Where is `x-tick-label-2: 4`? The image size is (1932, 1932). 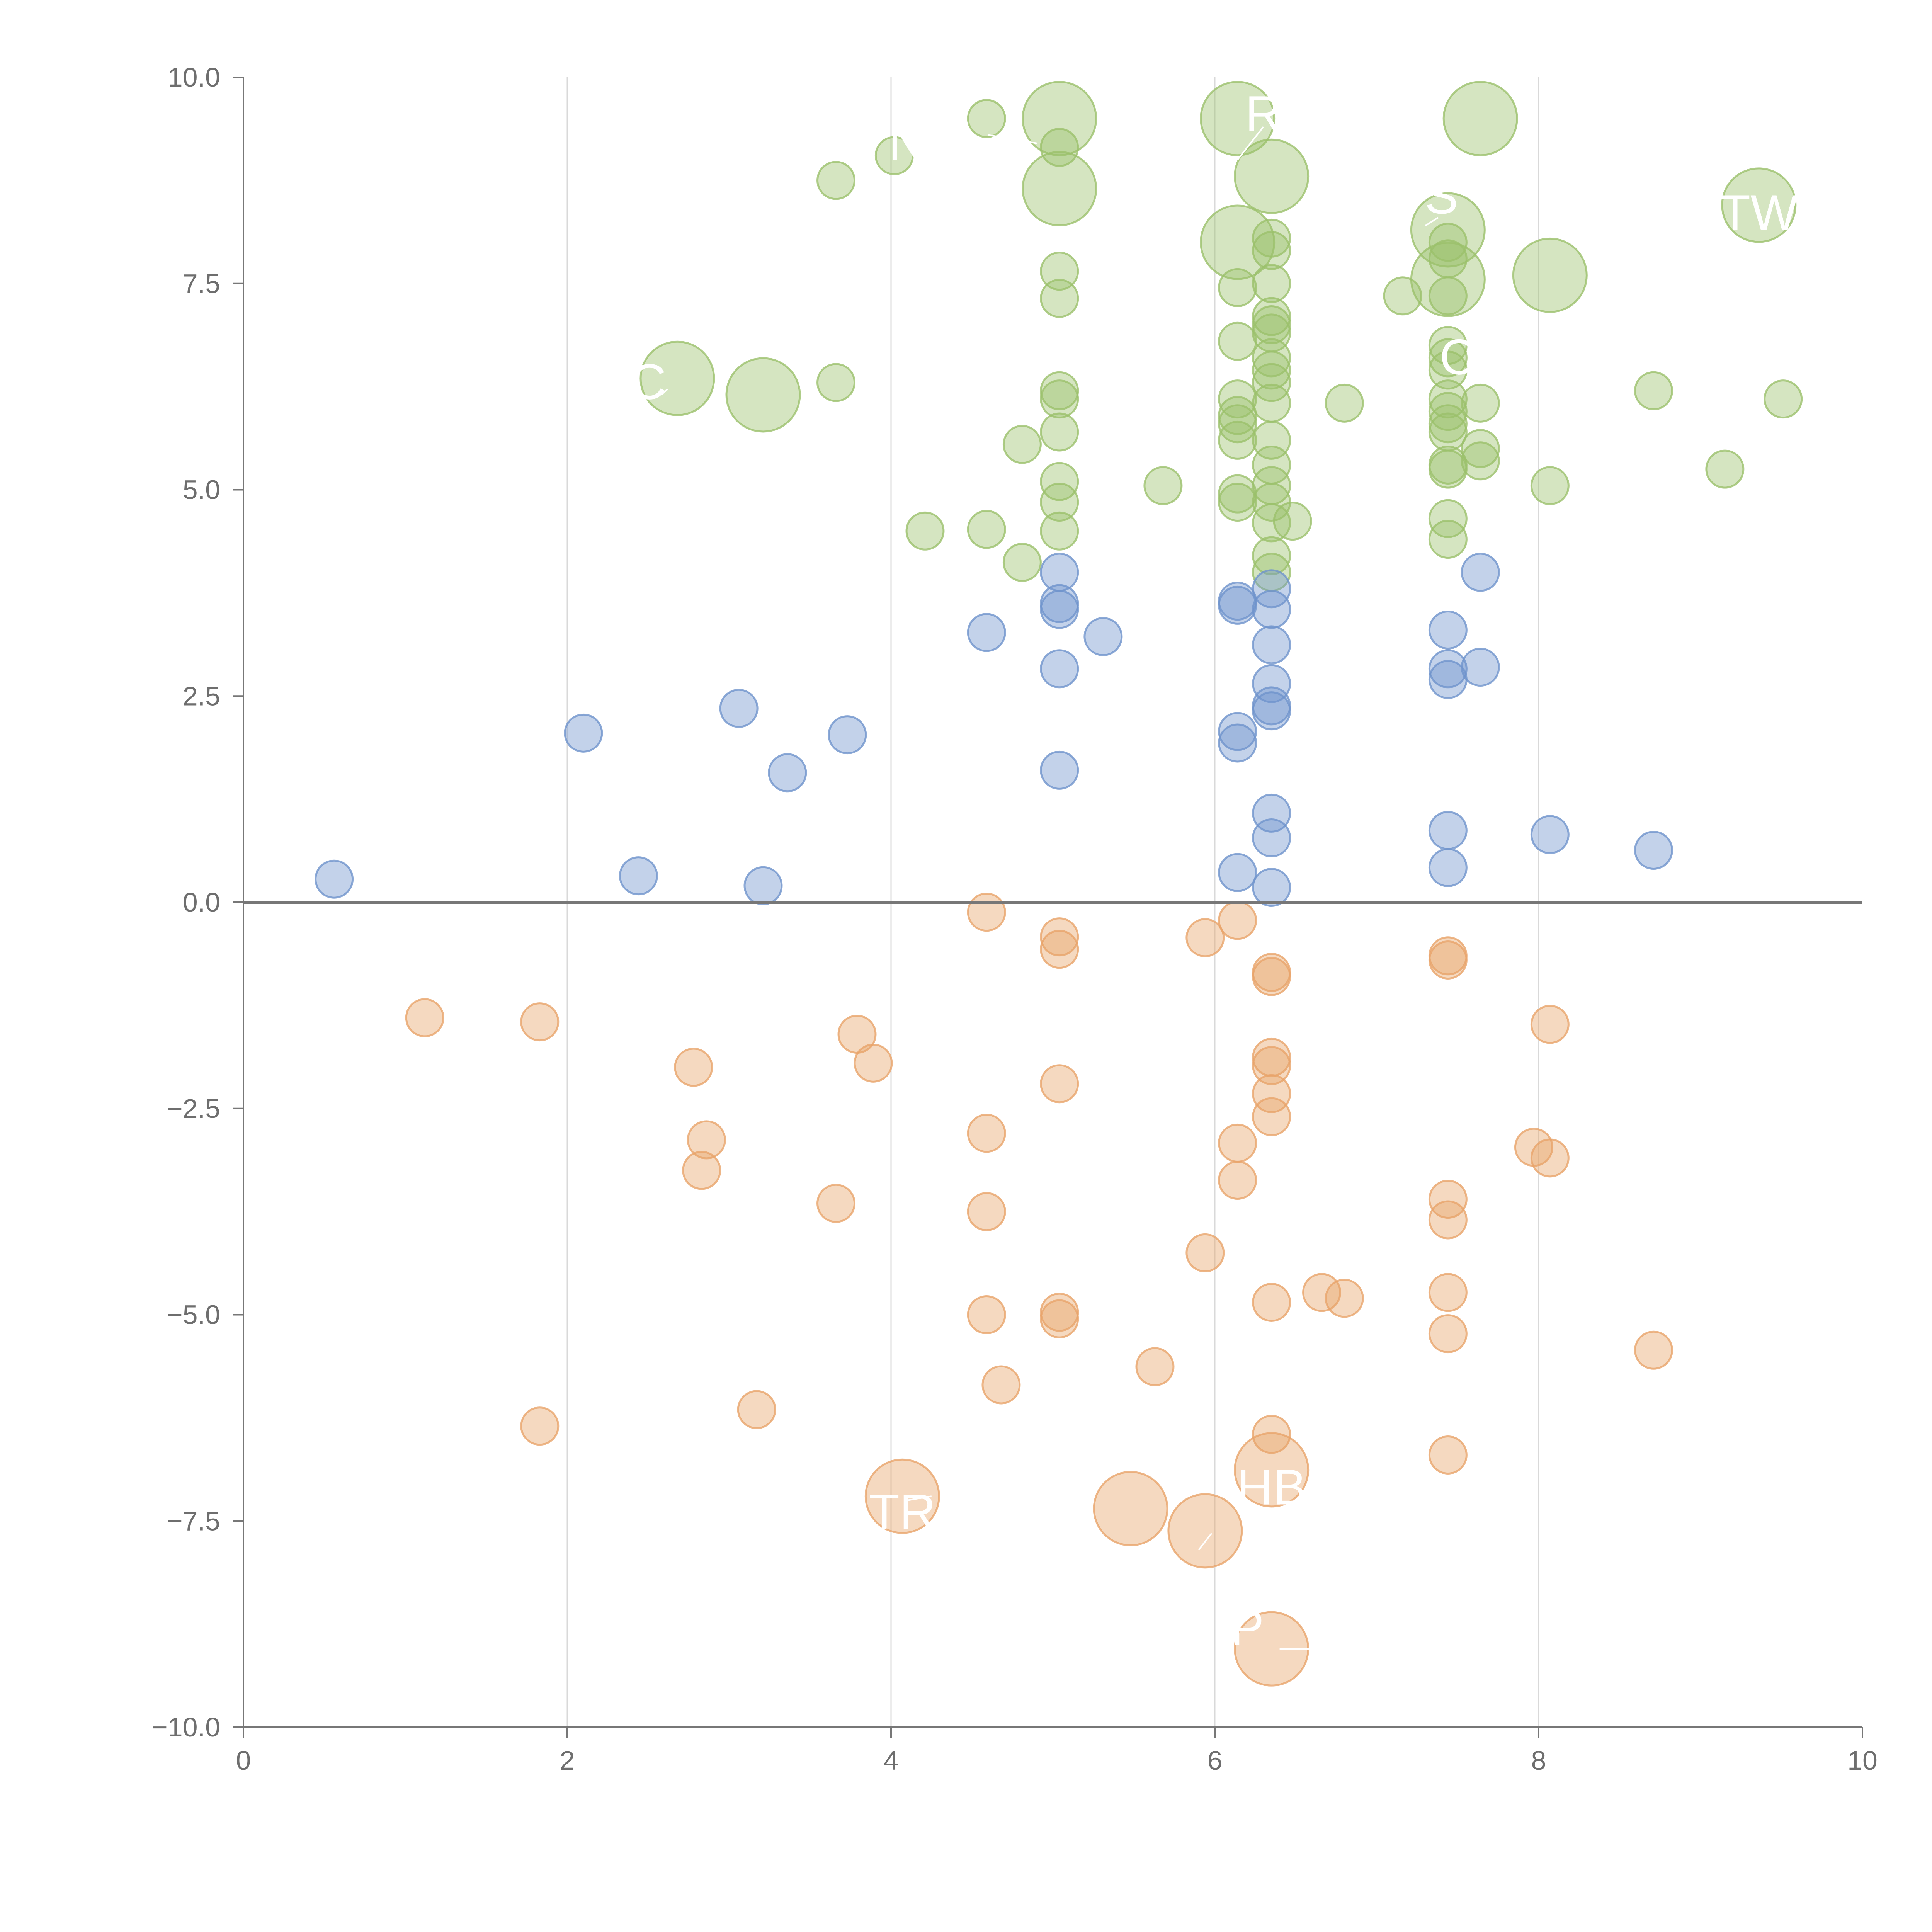 x-tick-label-2: 4 is located at coordinates (892, 1760).